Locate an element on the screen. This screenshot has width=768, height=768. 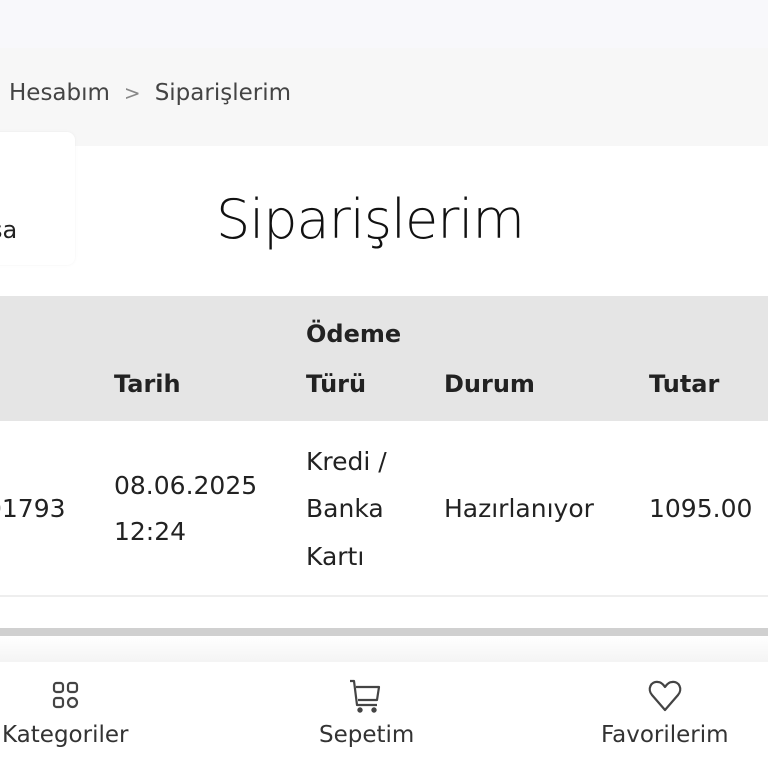
breadcrumb-bar is located at coordinates (384, 97).